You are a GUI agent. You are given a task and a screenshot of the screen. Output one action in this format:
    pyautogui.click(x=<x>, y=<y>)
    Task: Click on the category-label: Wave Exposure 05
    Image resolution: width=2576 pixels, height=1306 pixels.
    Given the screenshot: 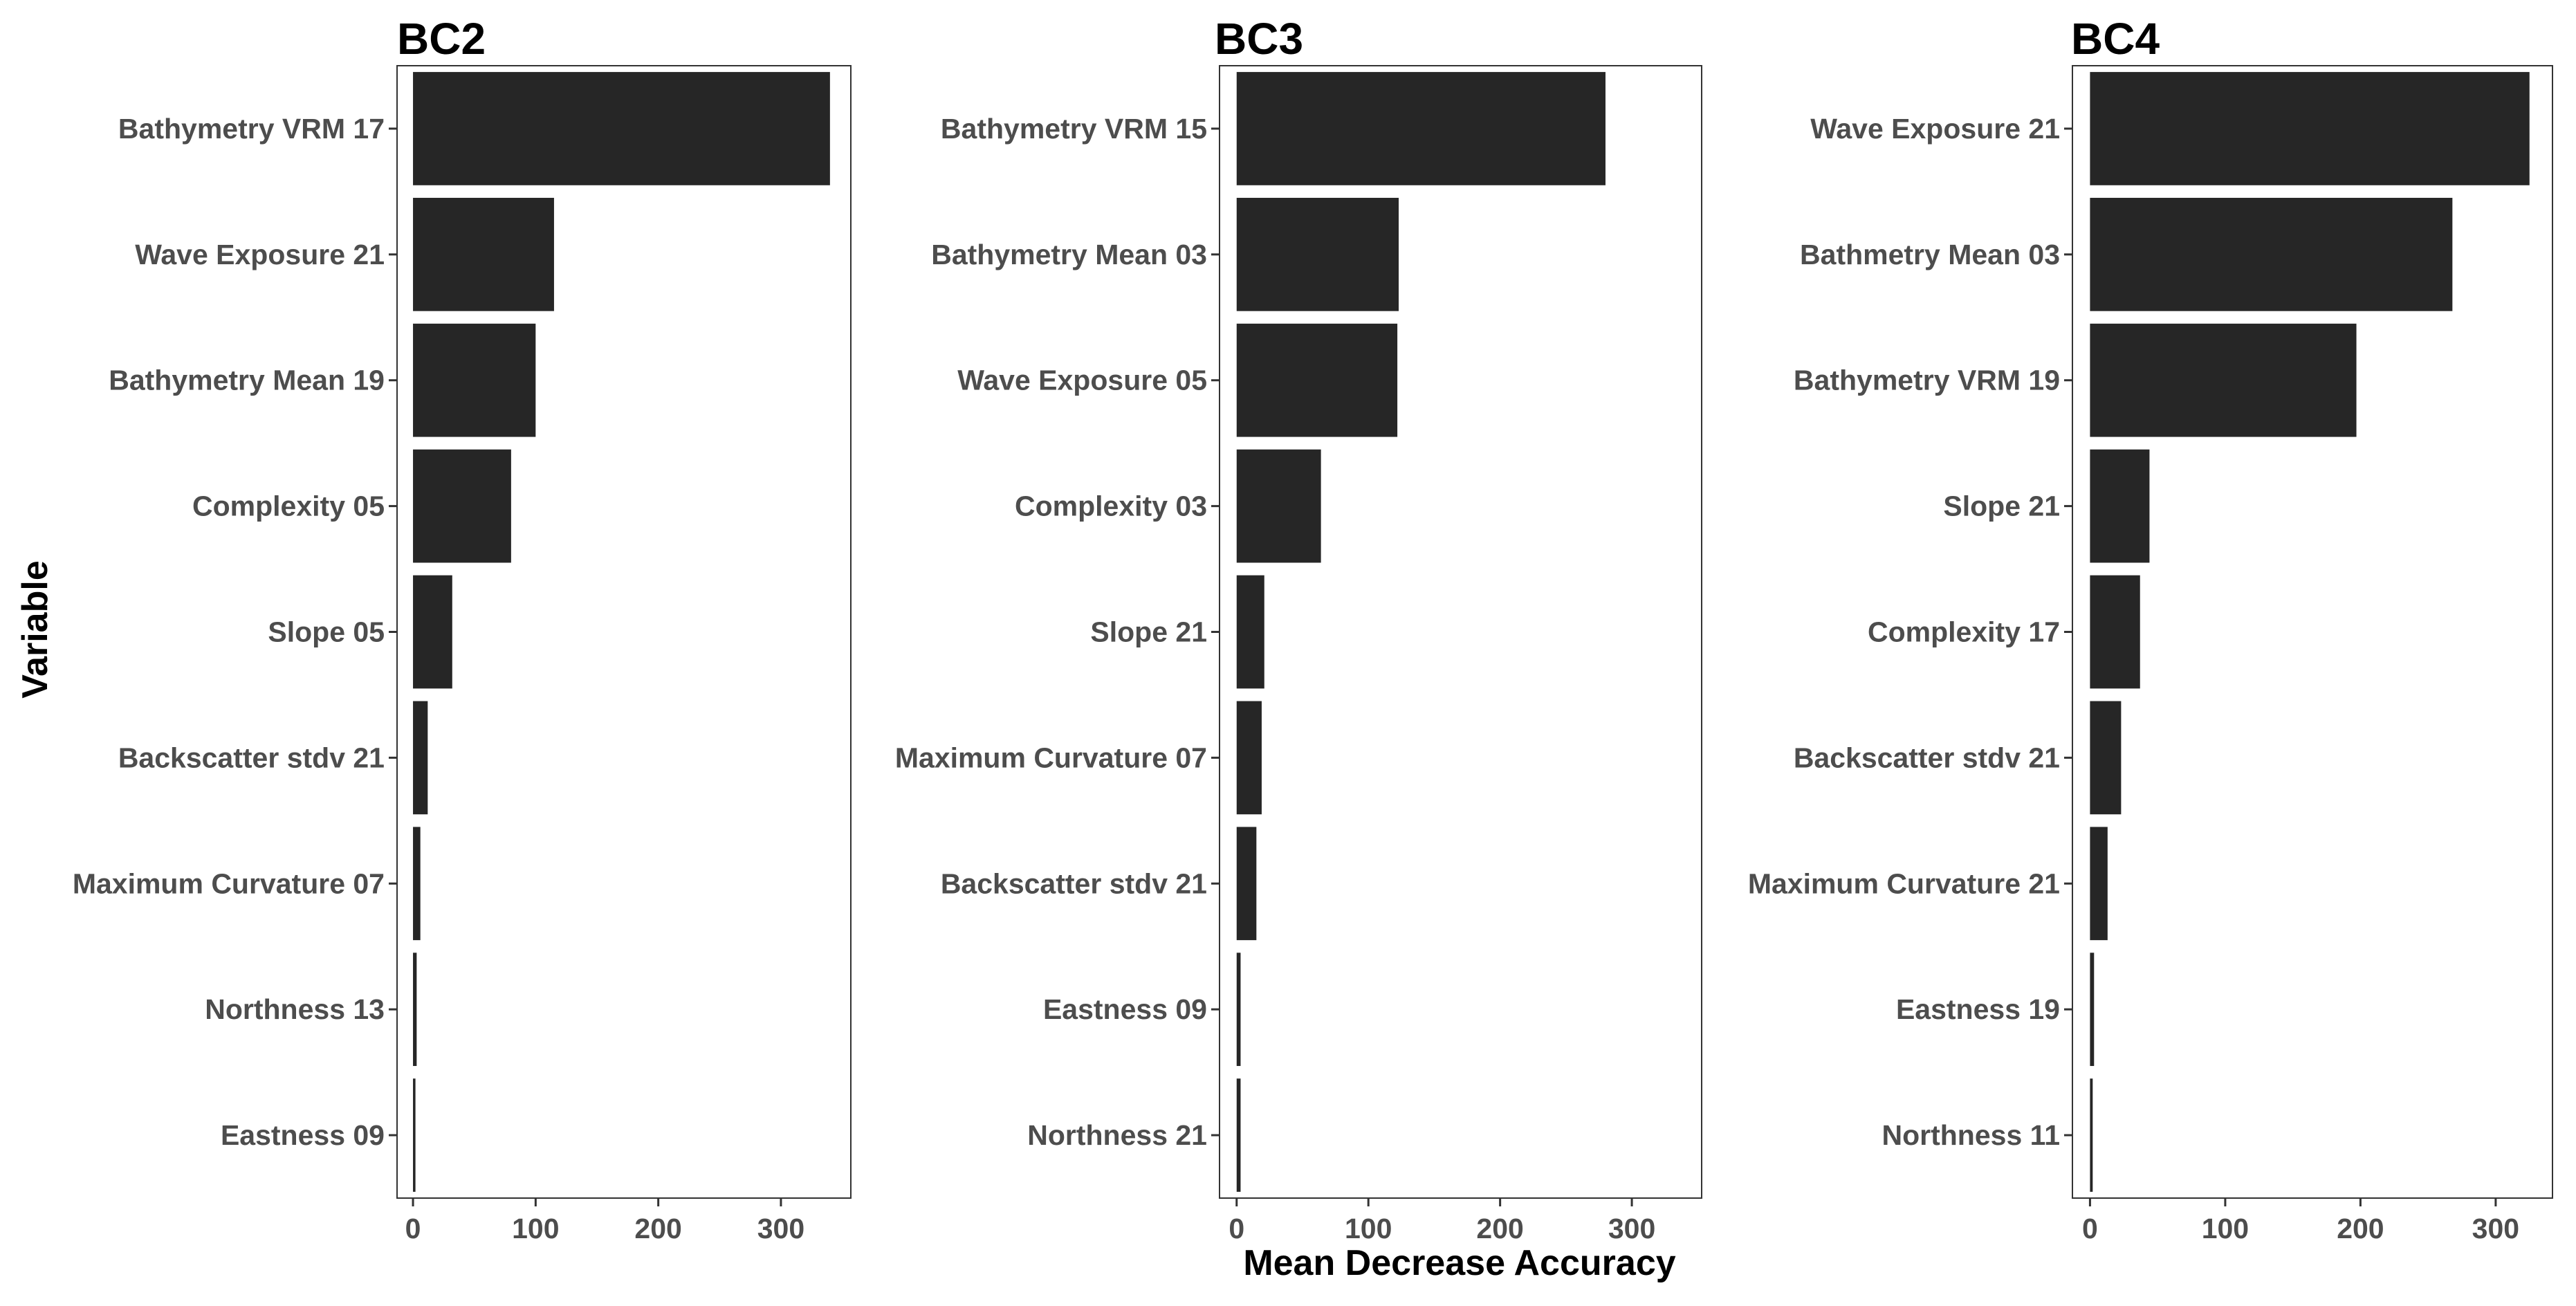 What is the action you would take?
    pyautogui.click(x=1082, y=380)
    